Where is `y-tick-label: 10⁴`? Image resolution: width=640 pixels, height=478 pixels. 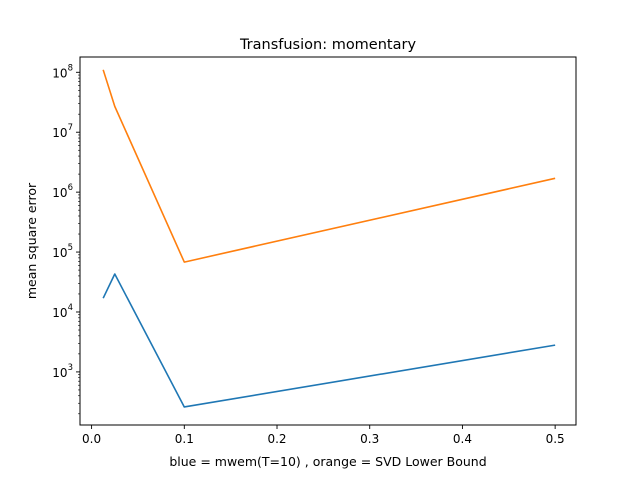
y-tick-label: 10⁴ is located at coordinates (62, 311).